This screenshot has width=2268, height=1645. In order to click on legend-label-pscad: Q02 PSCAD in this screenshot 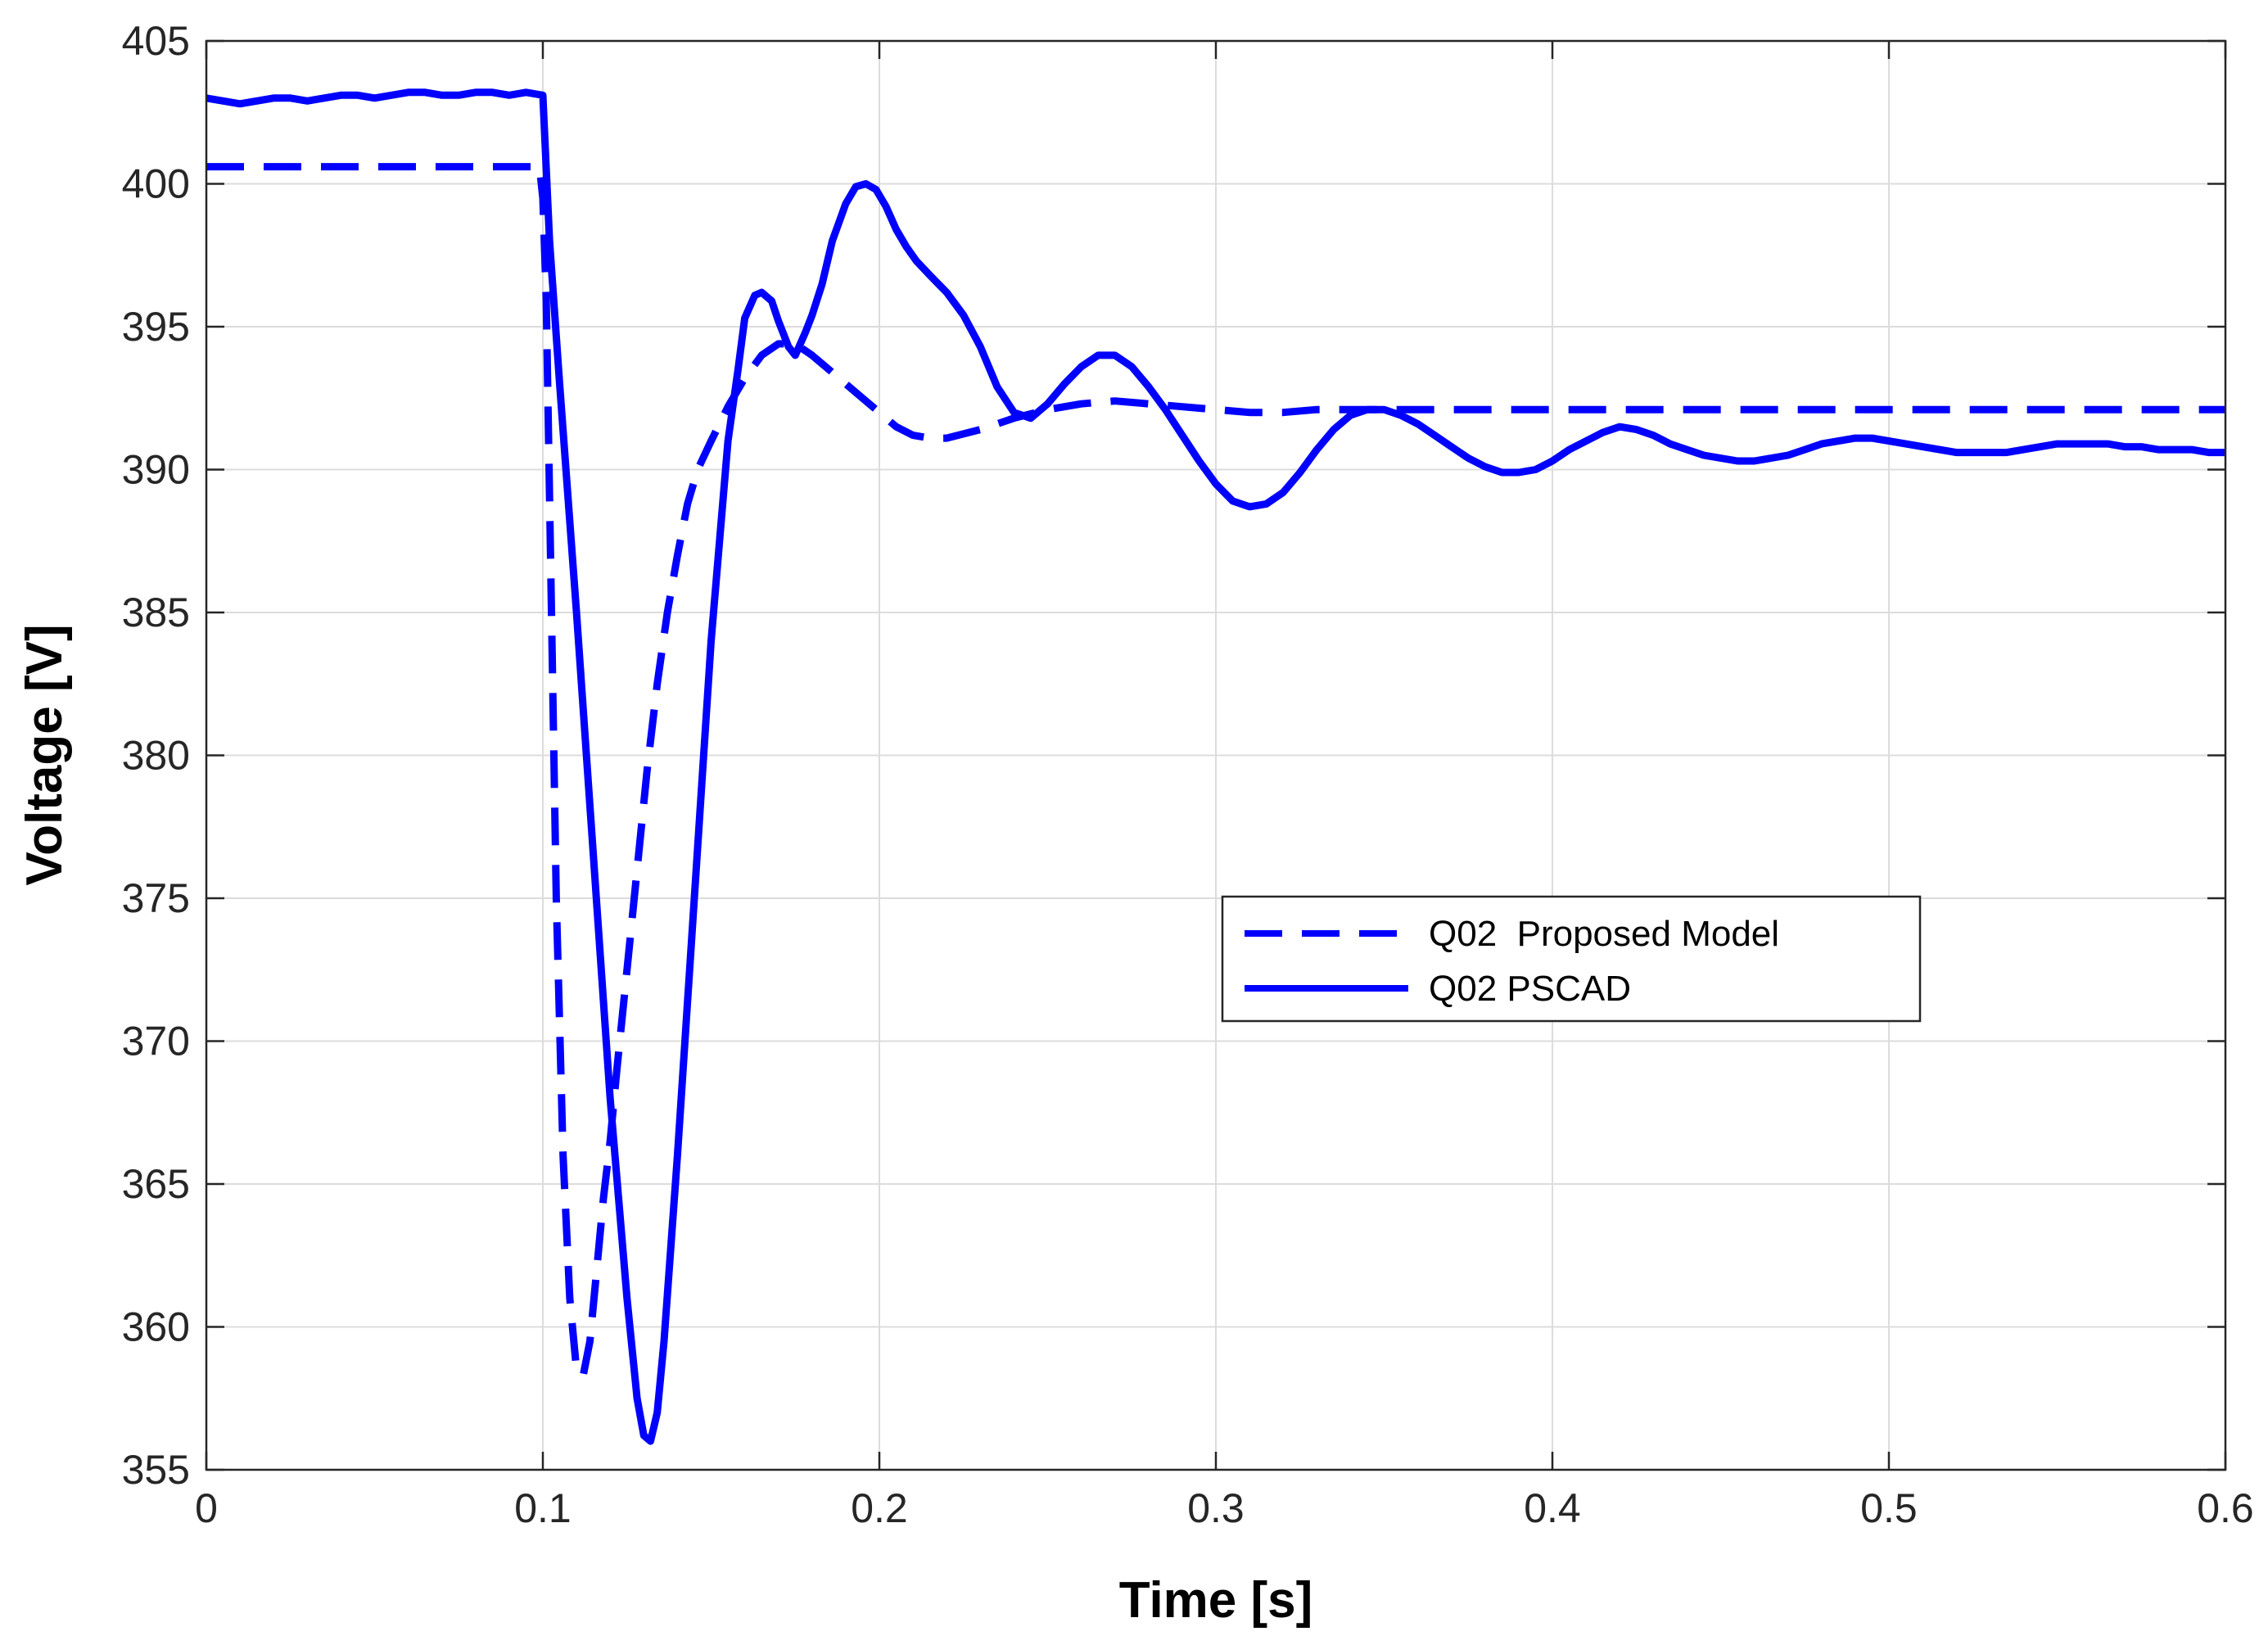, I will do `click(1530, 989)`.